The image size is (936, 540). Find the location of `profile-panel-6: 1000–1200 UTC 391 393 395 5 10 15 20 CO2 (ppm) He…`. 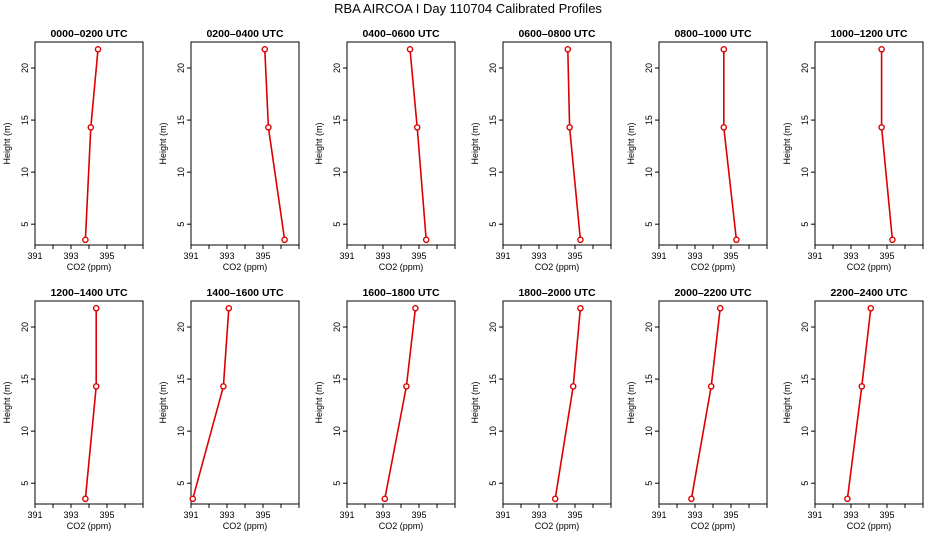

profile-panel-6: 1000–1200 UTC 391 393 395 5 10 15 20 CO2 (ppm) He… is located at coordinates (853, 150).